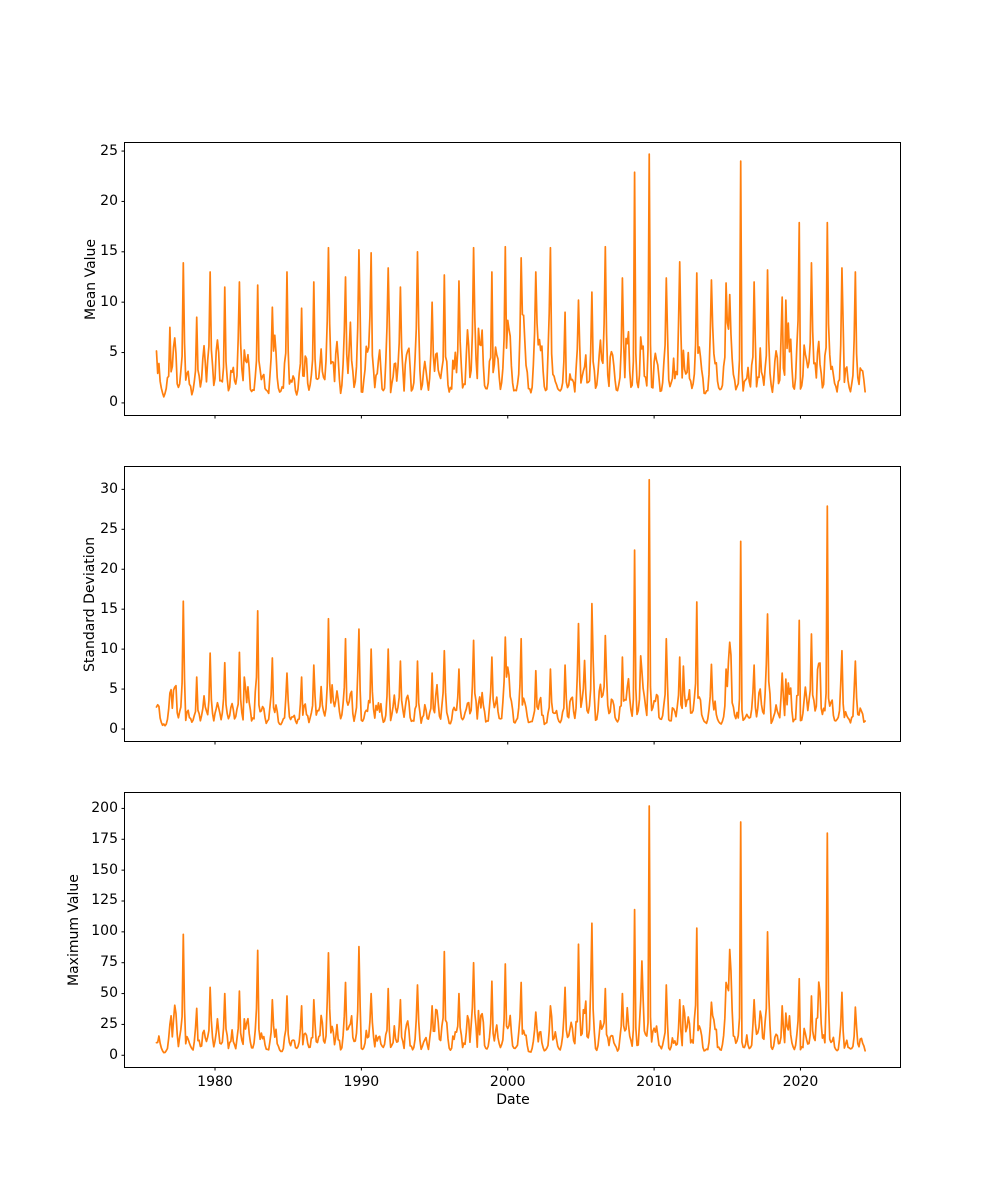 The width and height of the screenshot is (1000, 1200). What do you see at coordinates (361, 1082) in the screenshot?
I see `x-tick-label: 1990` at bounding box center [361, 1082].